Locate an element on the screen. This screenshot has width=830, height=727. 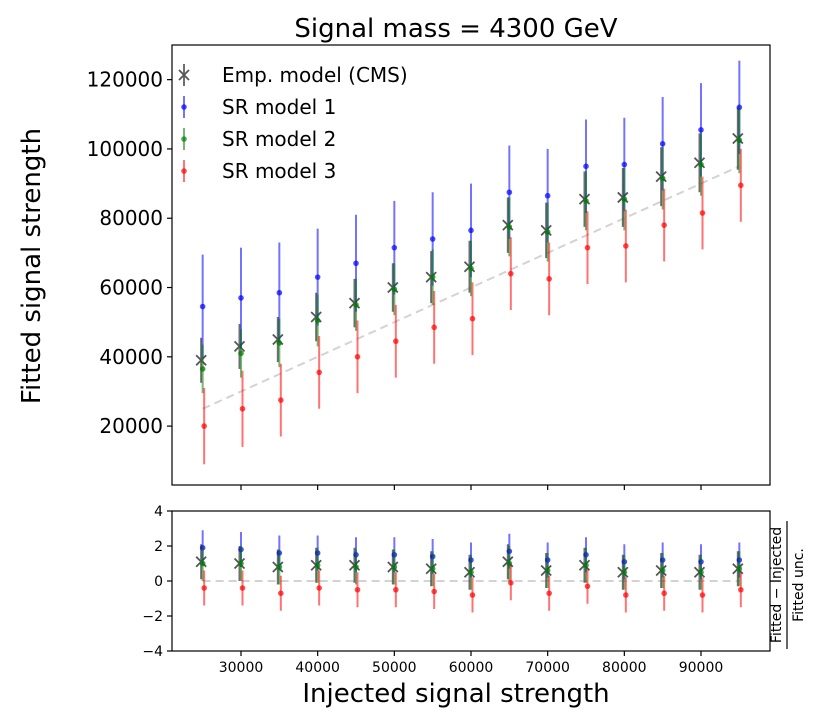
ratio-y-tick-label: 2 is located at coordinates (158, 547).